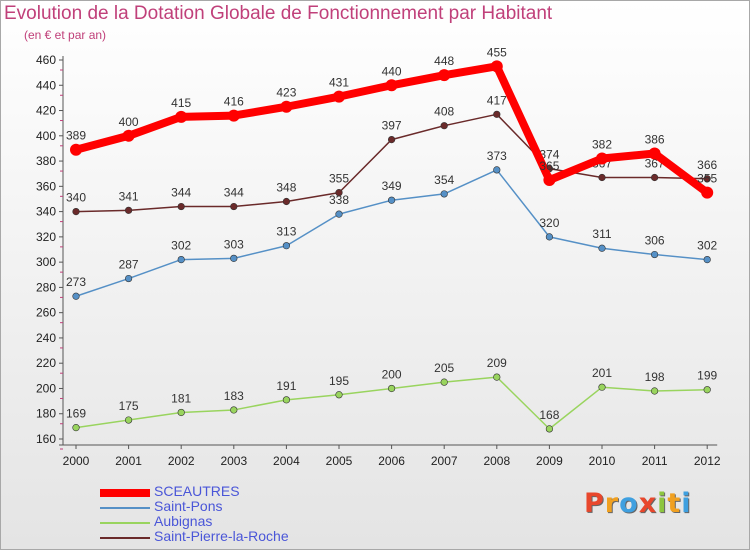 The width and height of the screenshot is (750, 550). Describe the element at coordinates (655, 377) in the screenshot. I see `data-label: 198` at that location.